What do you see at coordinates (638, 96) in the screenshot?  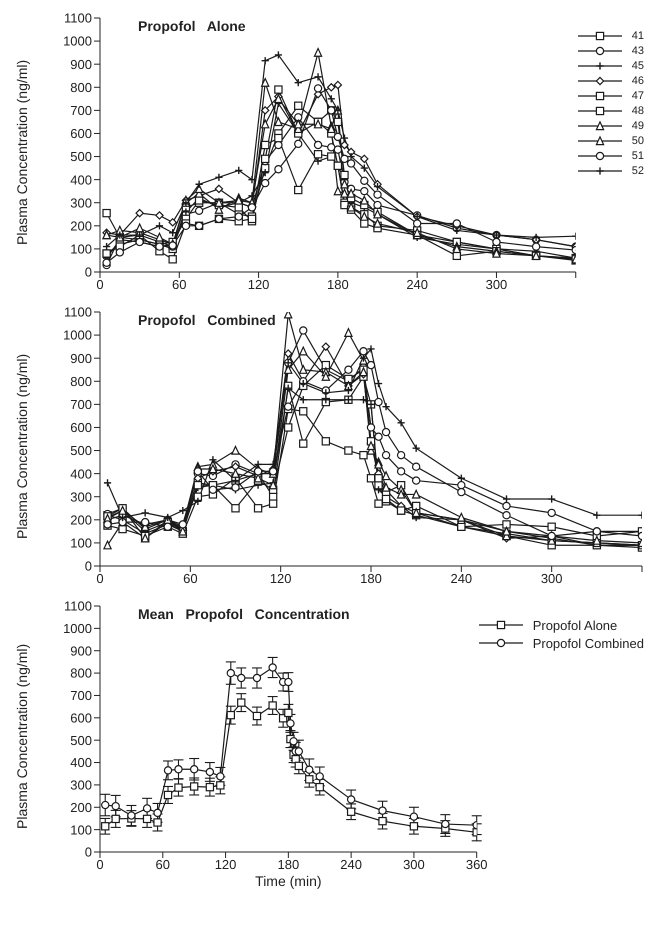 I see `legend-label: 47` at bounding box center [638, 96].